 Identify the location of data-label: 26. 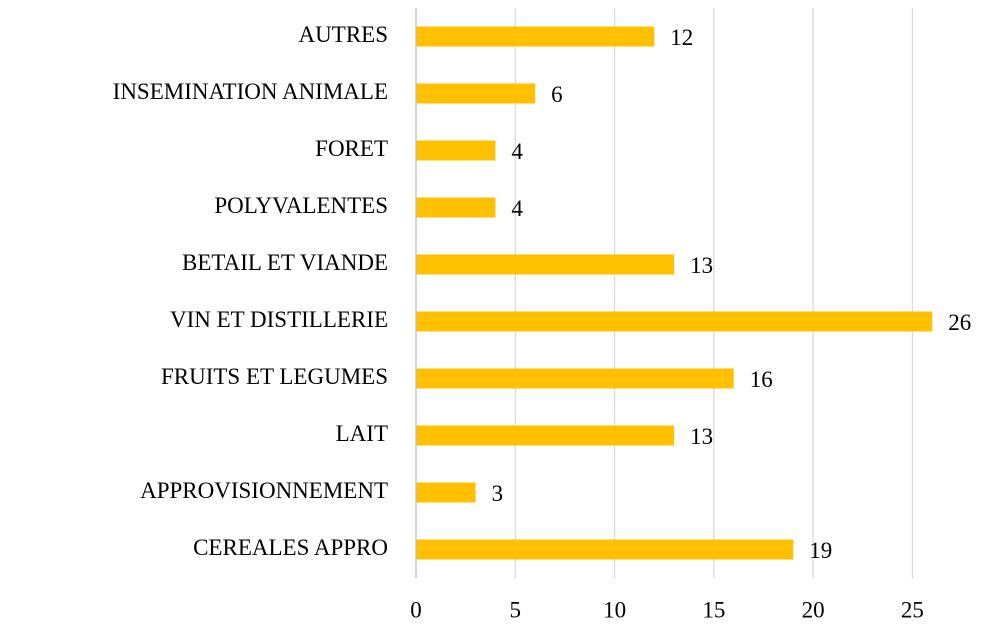
(959, 322).